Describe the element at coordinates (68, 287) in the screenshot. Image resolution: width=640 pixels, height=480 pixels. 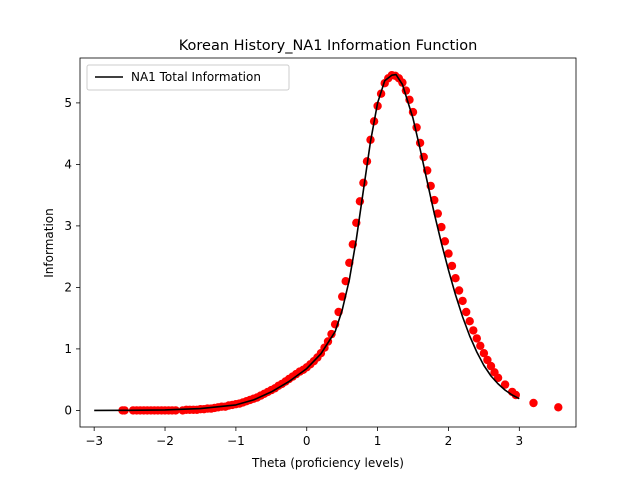
I see `y-tick-label: 2` at that location.